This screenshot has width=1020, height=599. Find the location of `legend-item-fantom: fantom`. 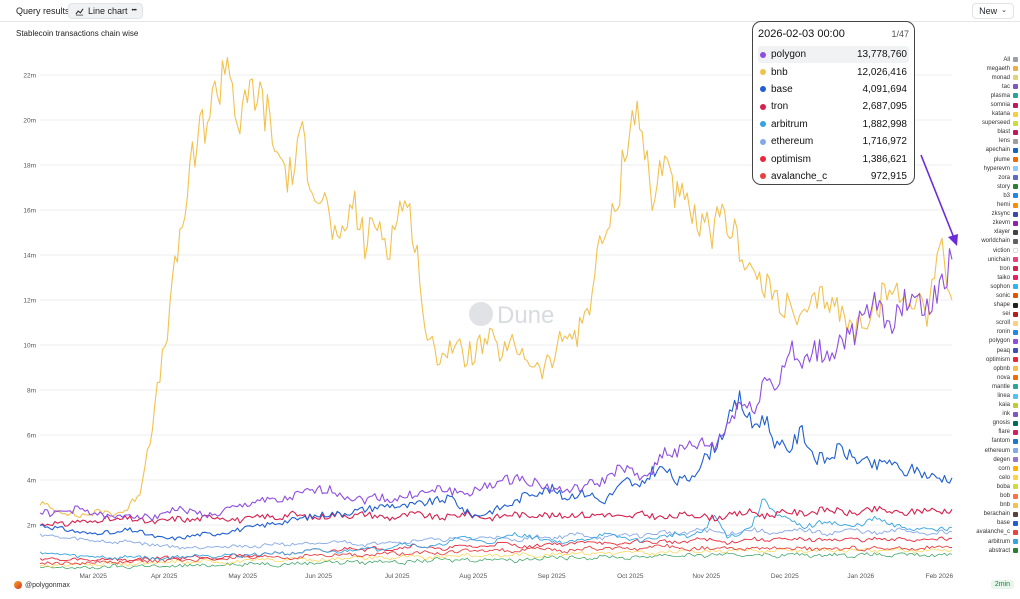

legend-item-fantom: fantom is located at coordinates (985, 441).